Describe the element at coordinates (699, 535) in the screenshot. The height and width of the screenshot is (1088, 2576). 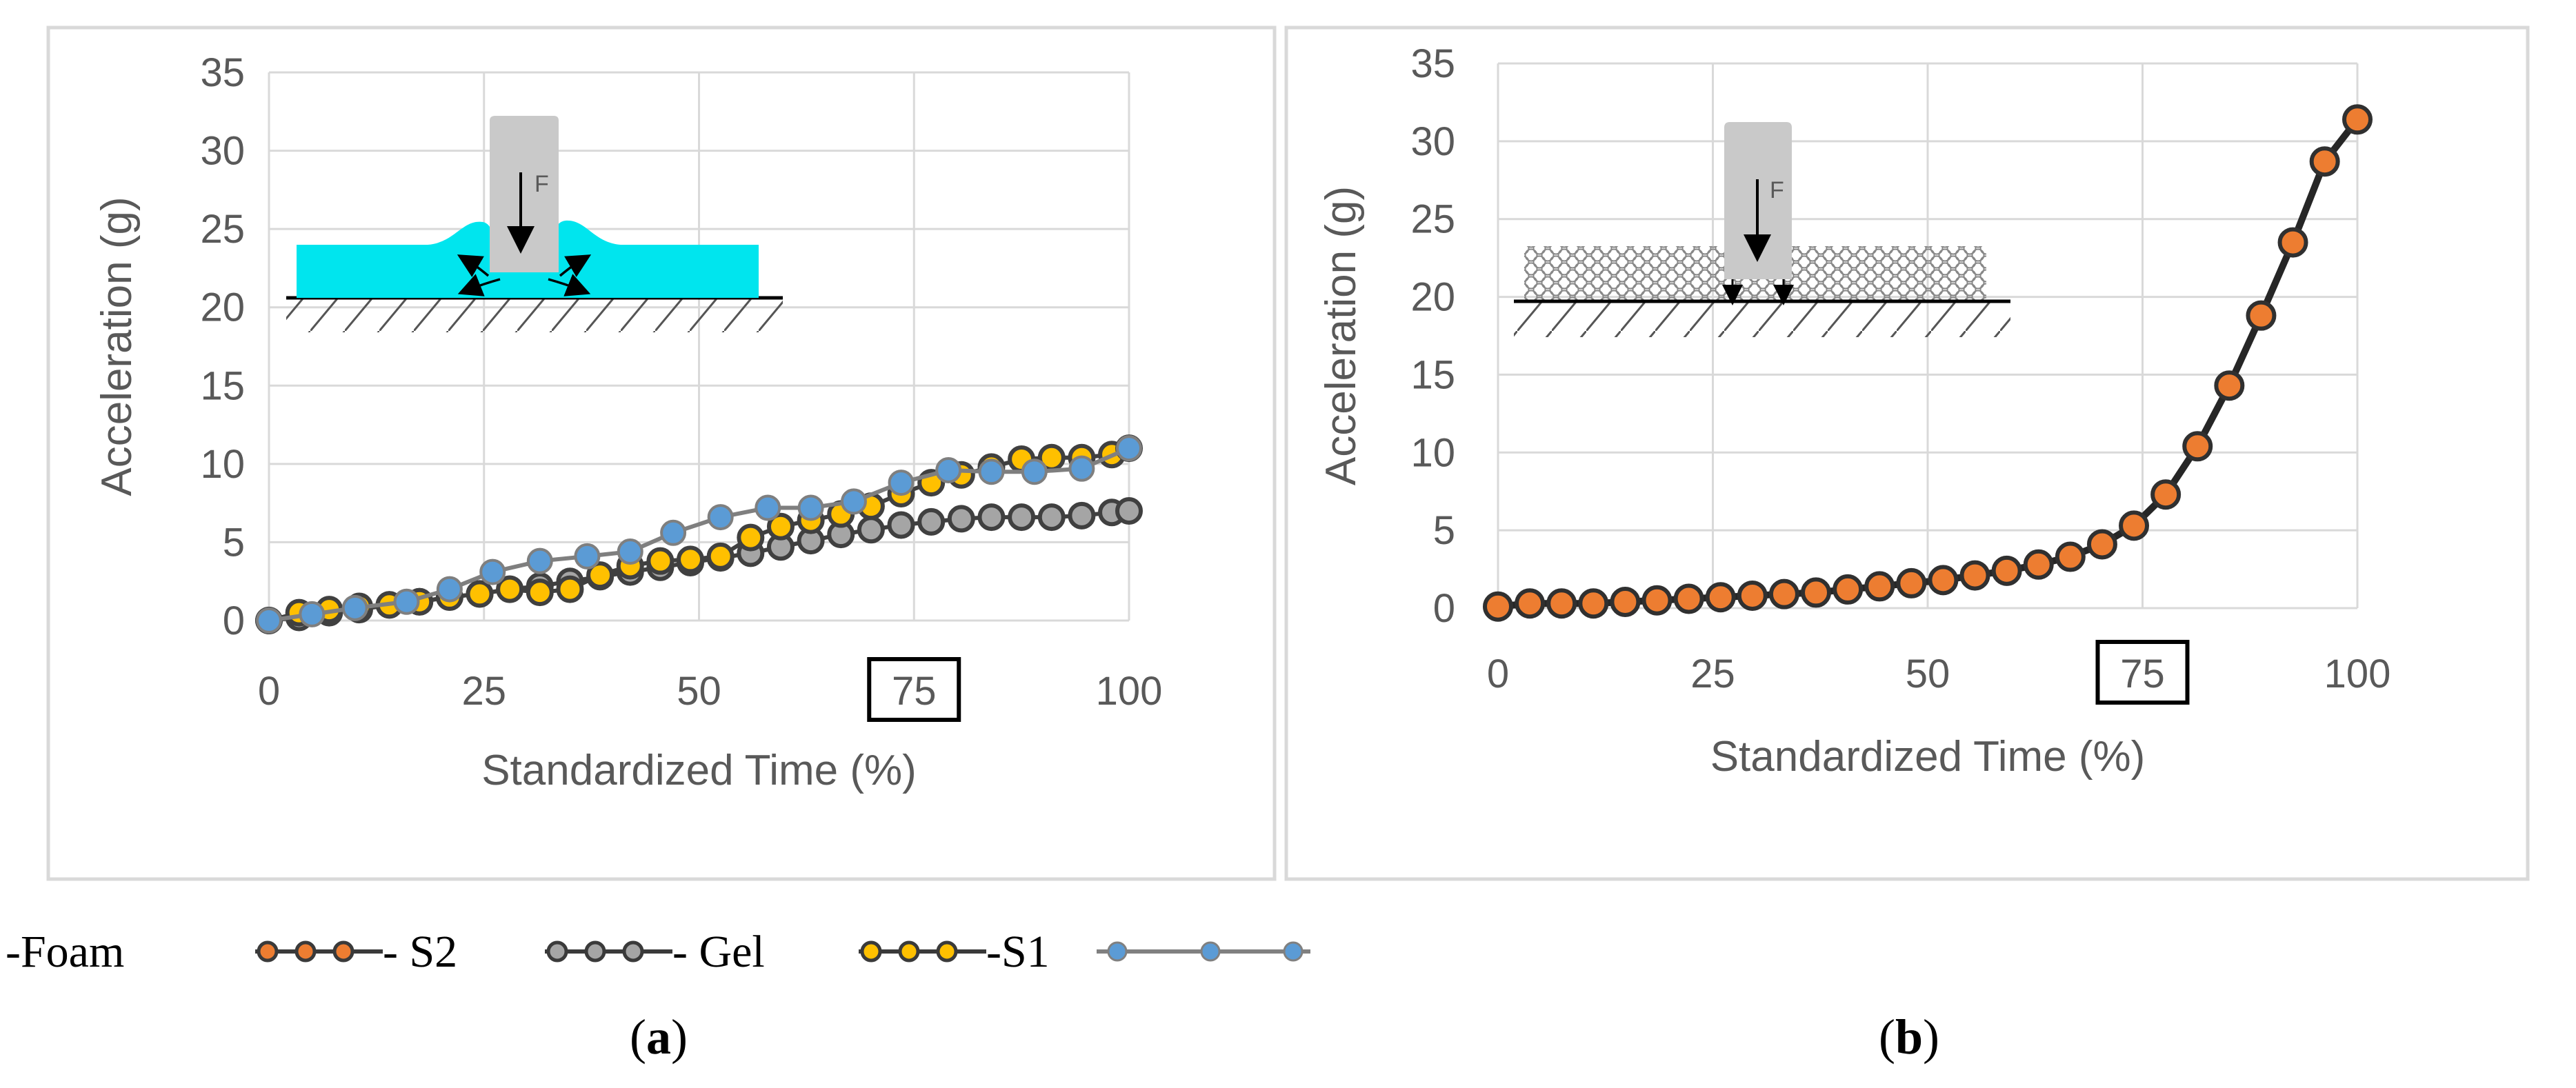
I see `series-s1` at that location.